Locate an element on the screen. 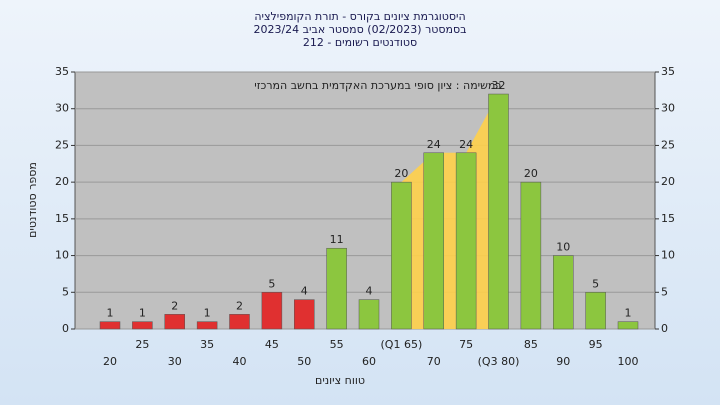 The height and width of the screenshot is (405, 720). data-label: 10 is located at coordinates (563, 247).